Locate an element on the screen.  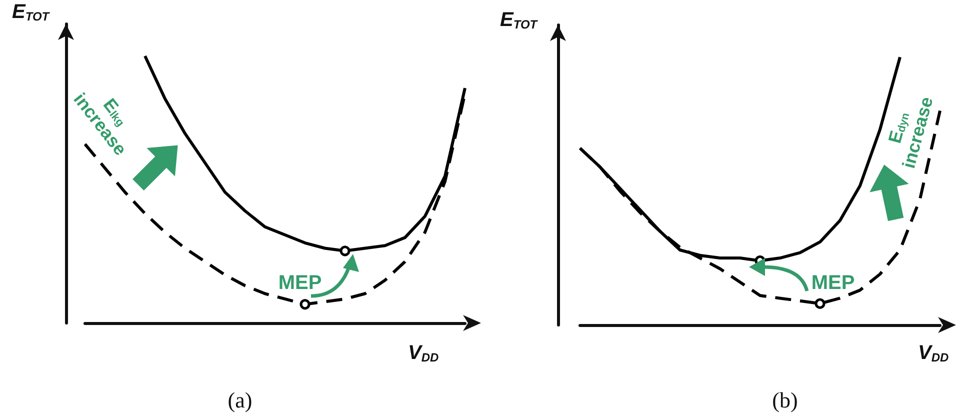
text: (b) is located at coordinates (785, 400).